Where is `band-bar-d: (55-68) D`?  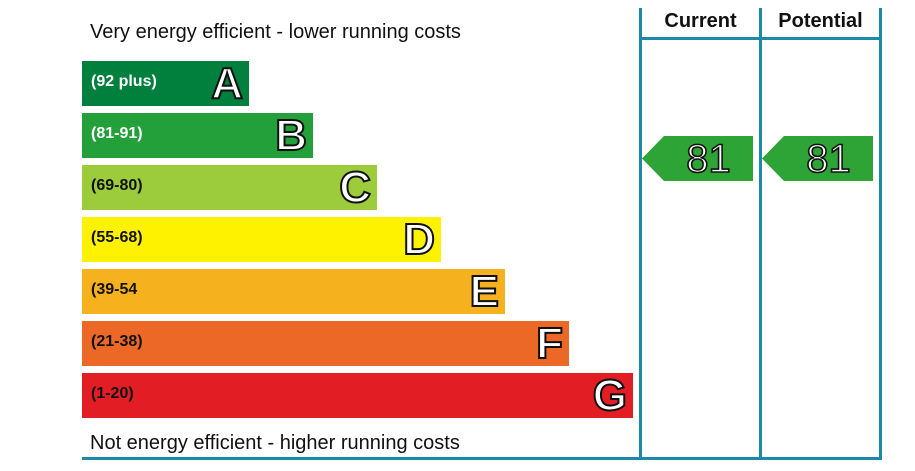
band-bar-d: (55-68) D is located at coordinates (261, 239).